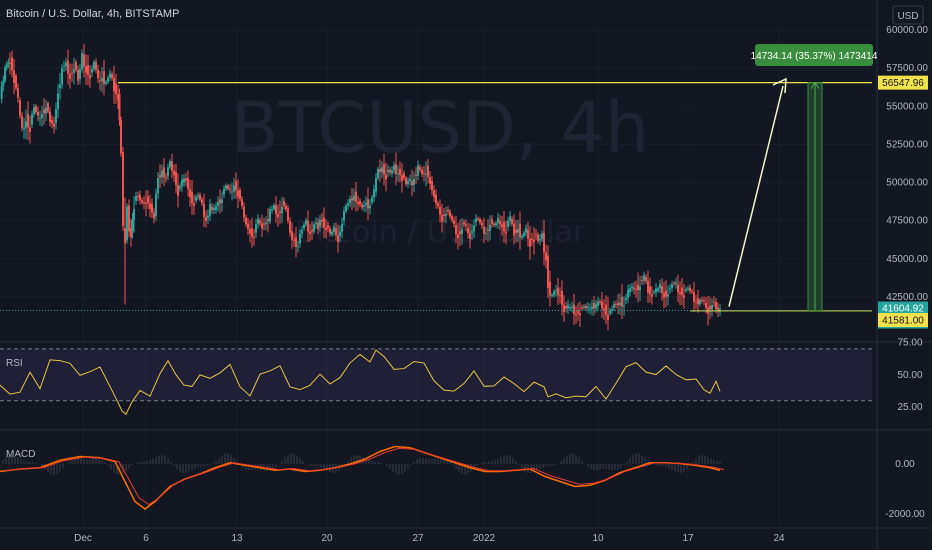 The image size is (932, 550). I want to click on macd-pane: MACD 0.00 -2000.00, so click(462, 483).